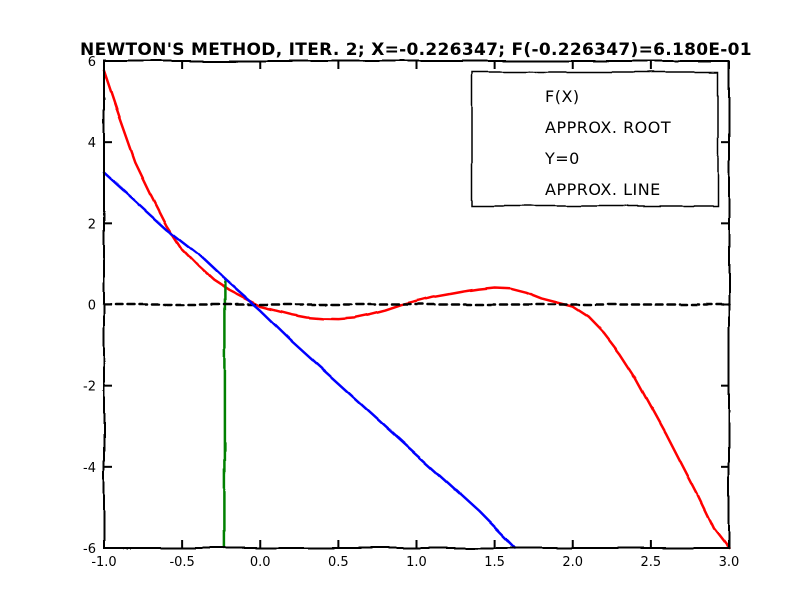 This screenshot has height=612, width=812. What do you see at coordinates (181, 562) in the screenshot?
I see `x-tick-label: -0.5` at bounding box center [181, 562].